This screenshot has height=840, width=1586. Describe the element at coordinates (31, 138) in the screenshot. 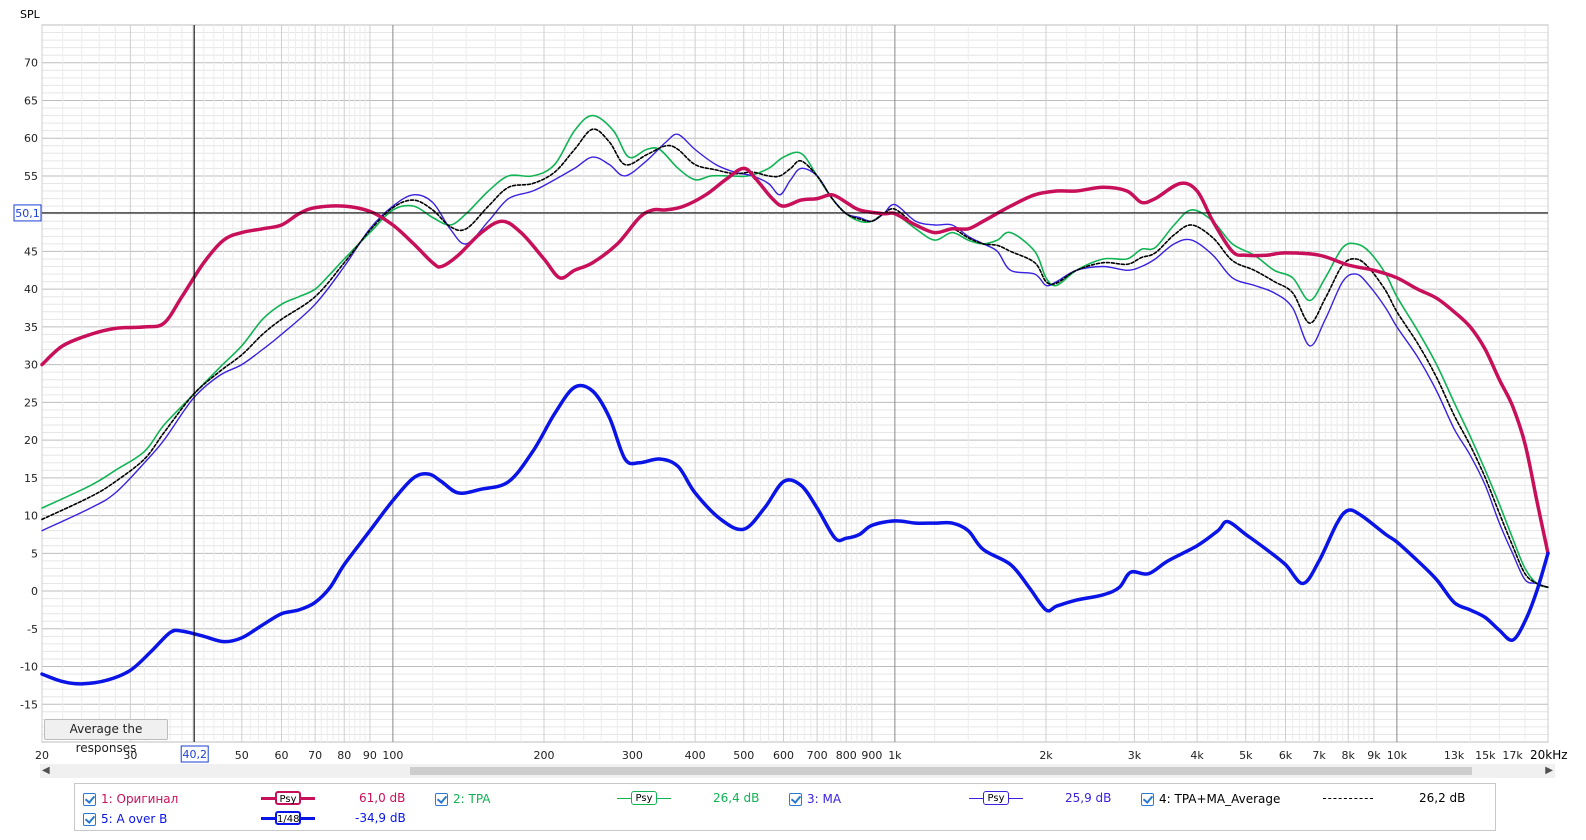

I see `y-tick-label: 60` at that location.